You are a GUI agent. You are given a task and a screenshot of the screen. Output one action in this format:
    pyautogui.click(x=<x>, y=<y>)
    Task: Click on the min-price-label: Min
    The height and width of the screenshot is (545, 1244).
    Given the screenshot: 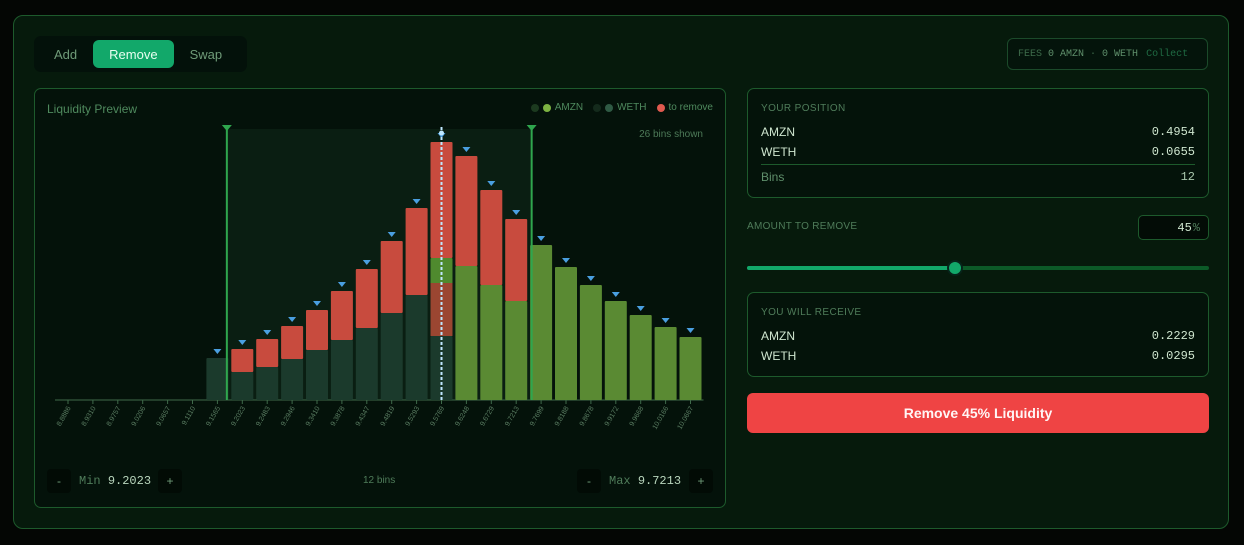 What is the action you would take?
    pyautogui.click(x=90, y=481)
    